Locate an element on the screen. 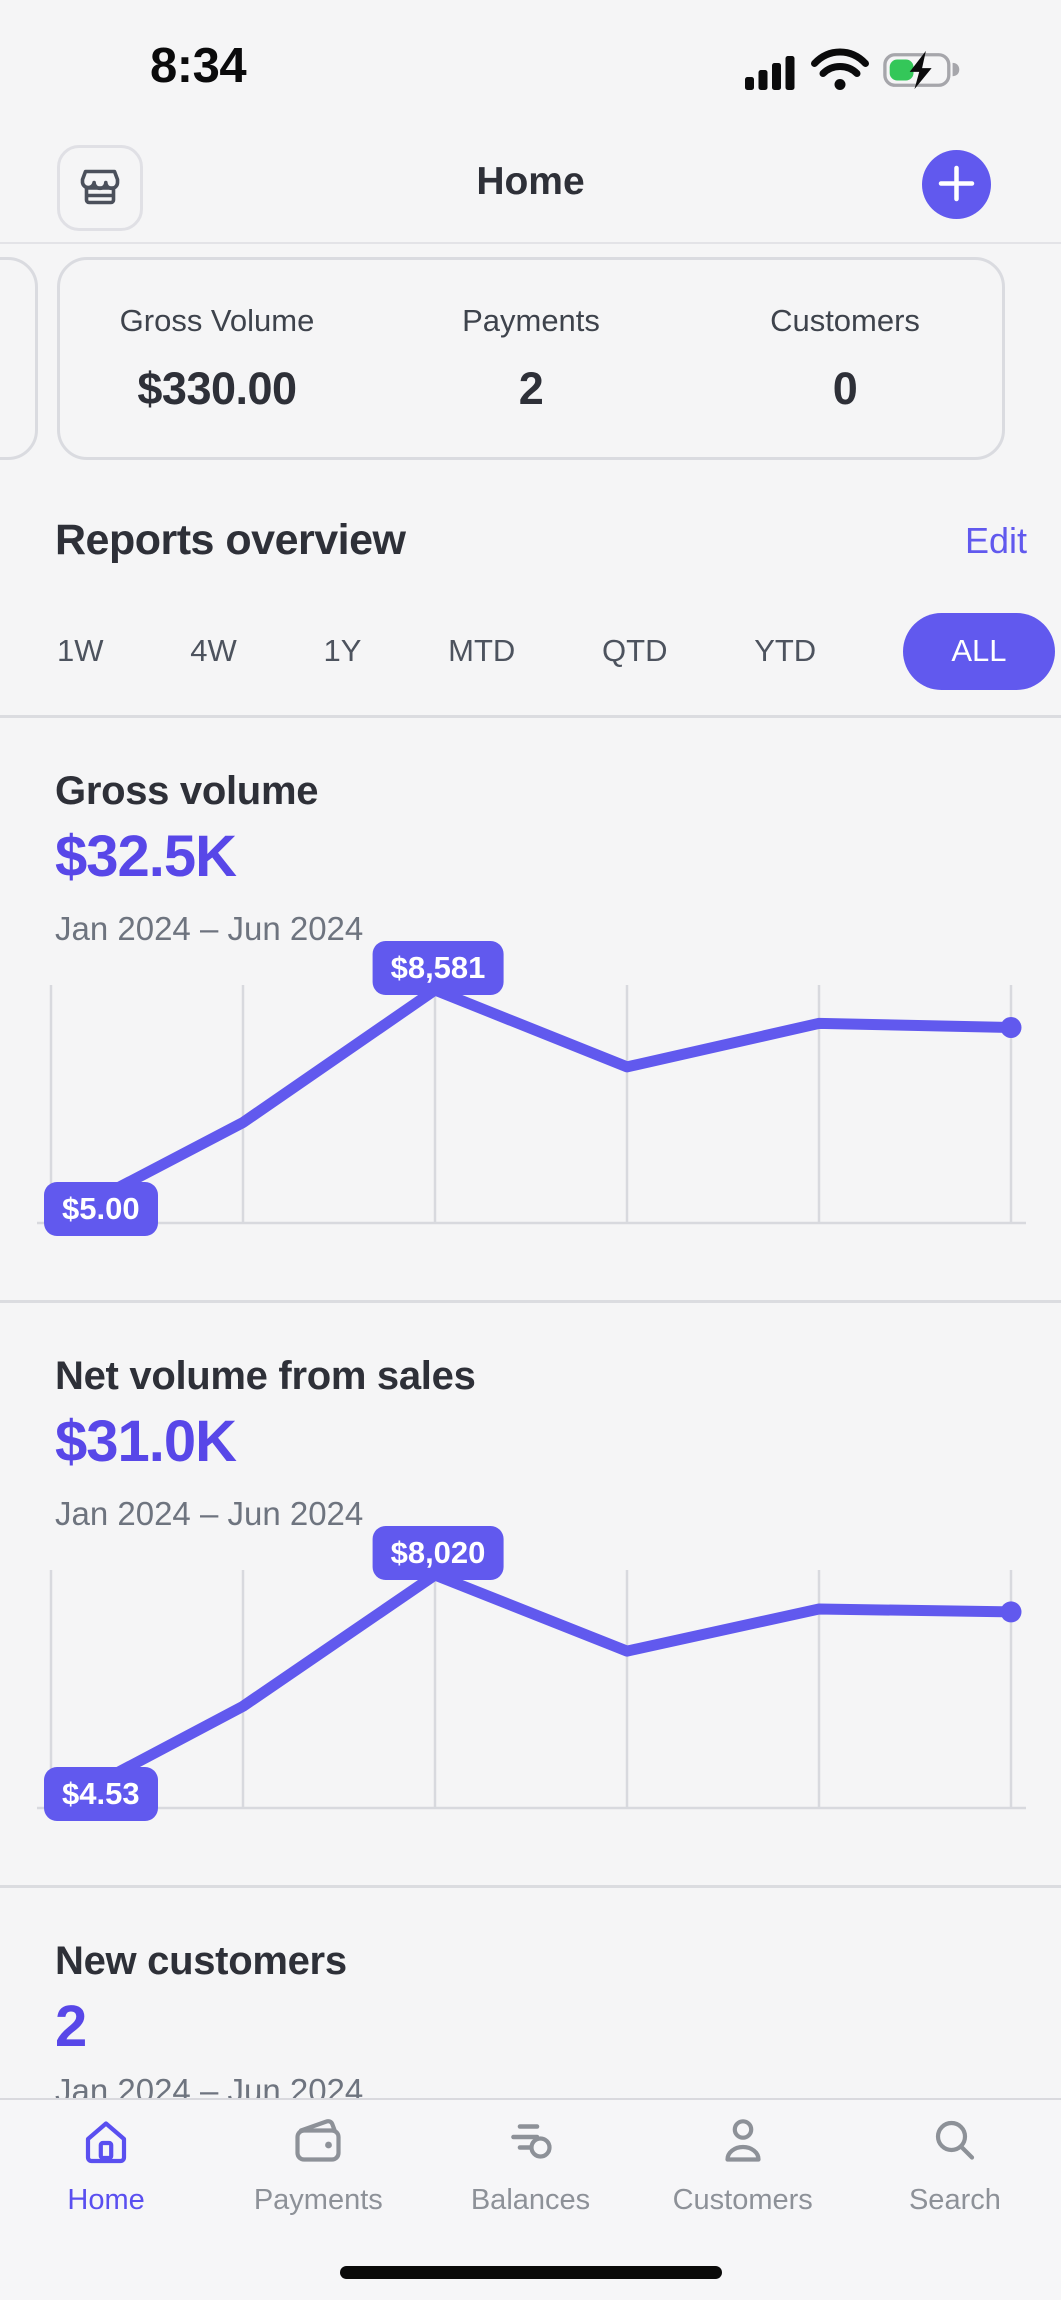 The image size is (1061, 2300). tab-label: Balances is located at coordinates (530, 2200).